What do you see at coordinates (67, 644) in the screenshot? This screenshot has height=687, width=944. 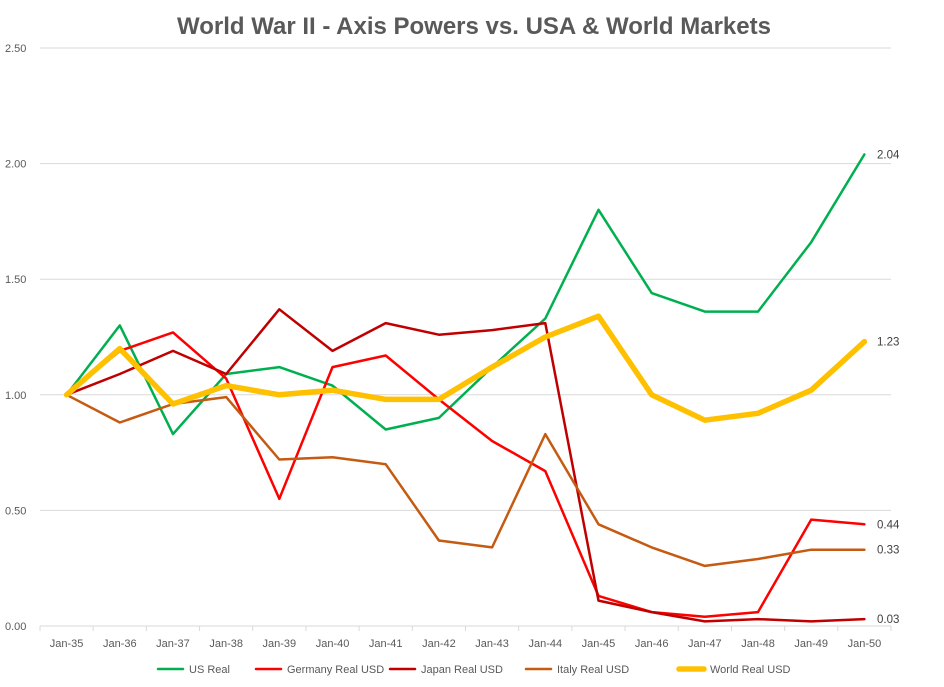 I see `x-tick-label: Jan-35` at bounding box center [67, 644].